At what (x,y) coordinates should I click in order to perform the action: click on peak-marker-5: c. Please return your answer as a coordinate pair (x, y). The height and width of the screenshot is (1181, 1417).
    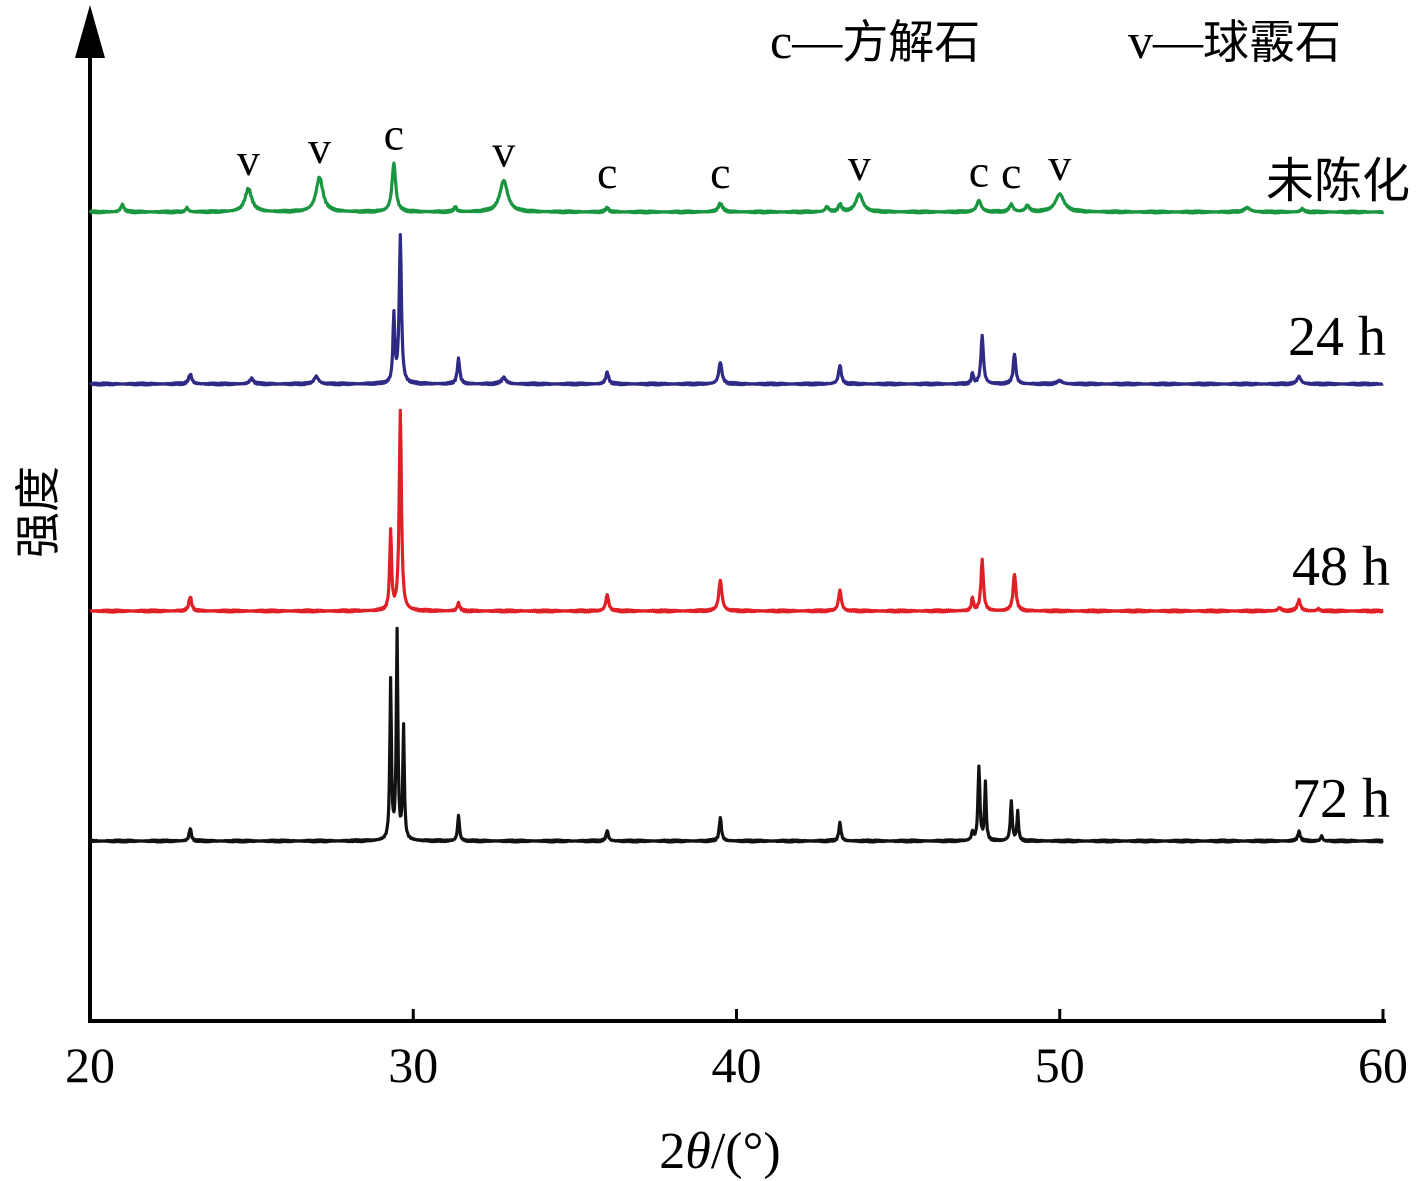
    Looking at the image, I should click on (720, 172).